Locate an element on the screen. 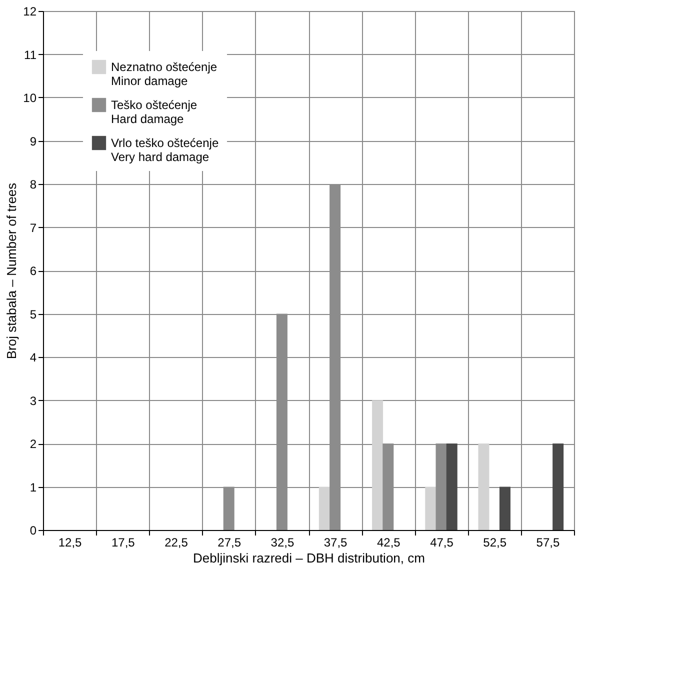 The width and height of the screenshot is (697, 693). y-tick-label: 5 is located at coordinates (33, 314).